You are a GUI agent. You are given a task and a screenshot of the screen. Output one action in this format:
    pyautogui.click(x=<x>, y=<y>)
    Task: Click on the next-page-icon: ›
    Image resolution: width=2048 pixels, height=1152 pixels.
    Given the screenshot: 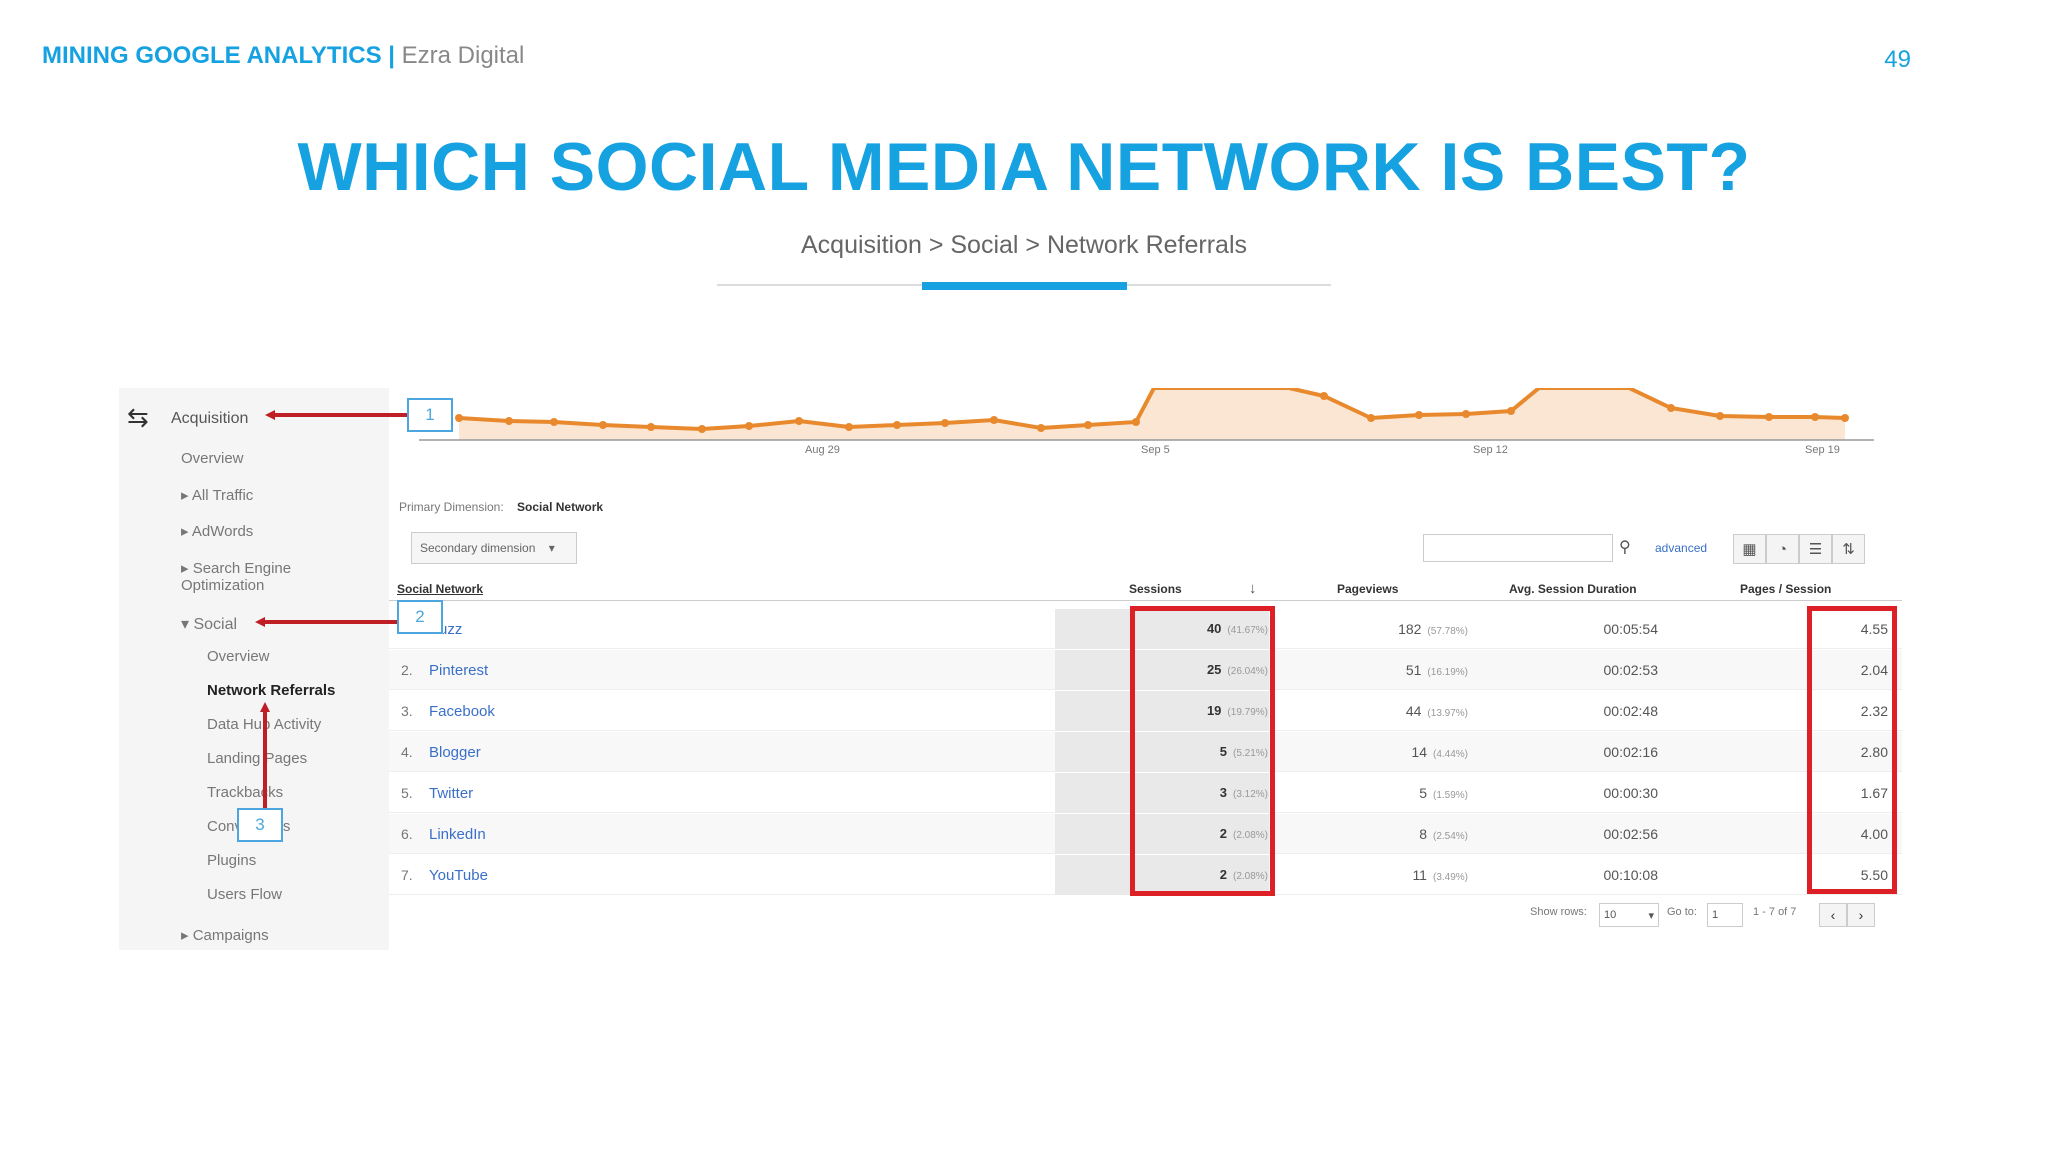 What is the action you would take?
    pyautogui.click(x=1861, y=915)
    